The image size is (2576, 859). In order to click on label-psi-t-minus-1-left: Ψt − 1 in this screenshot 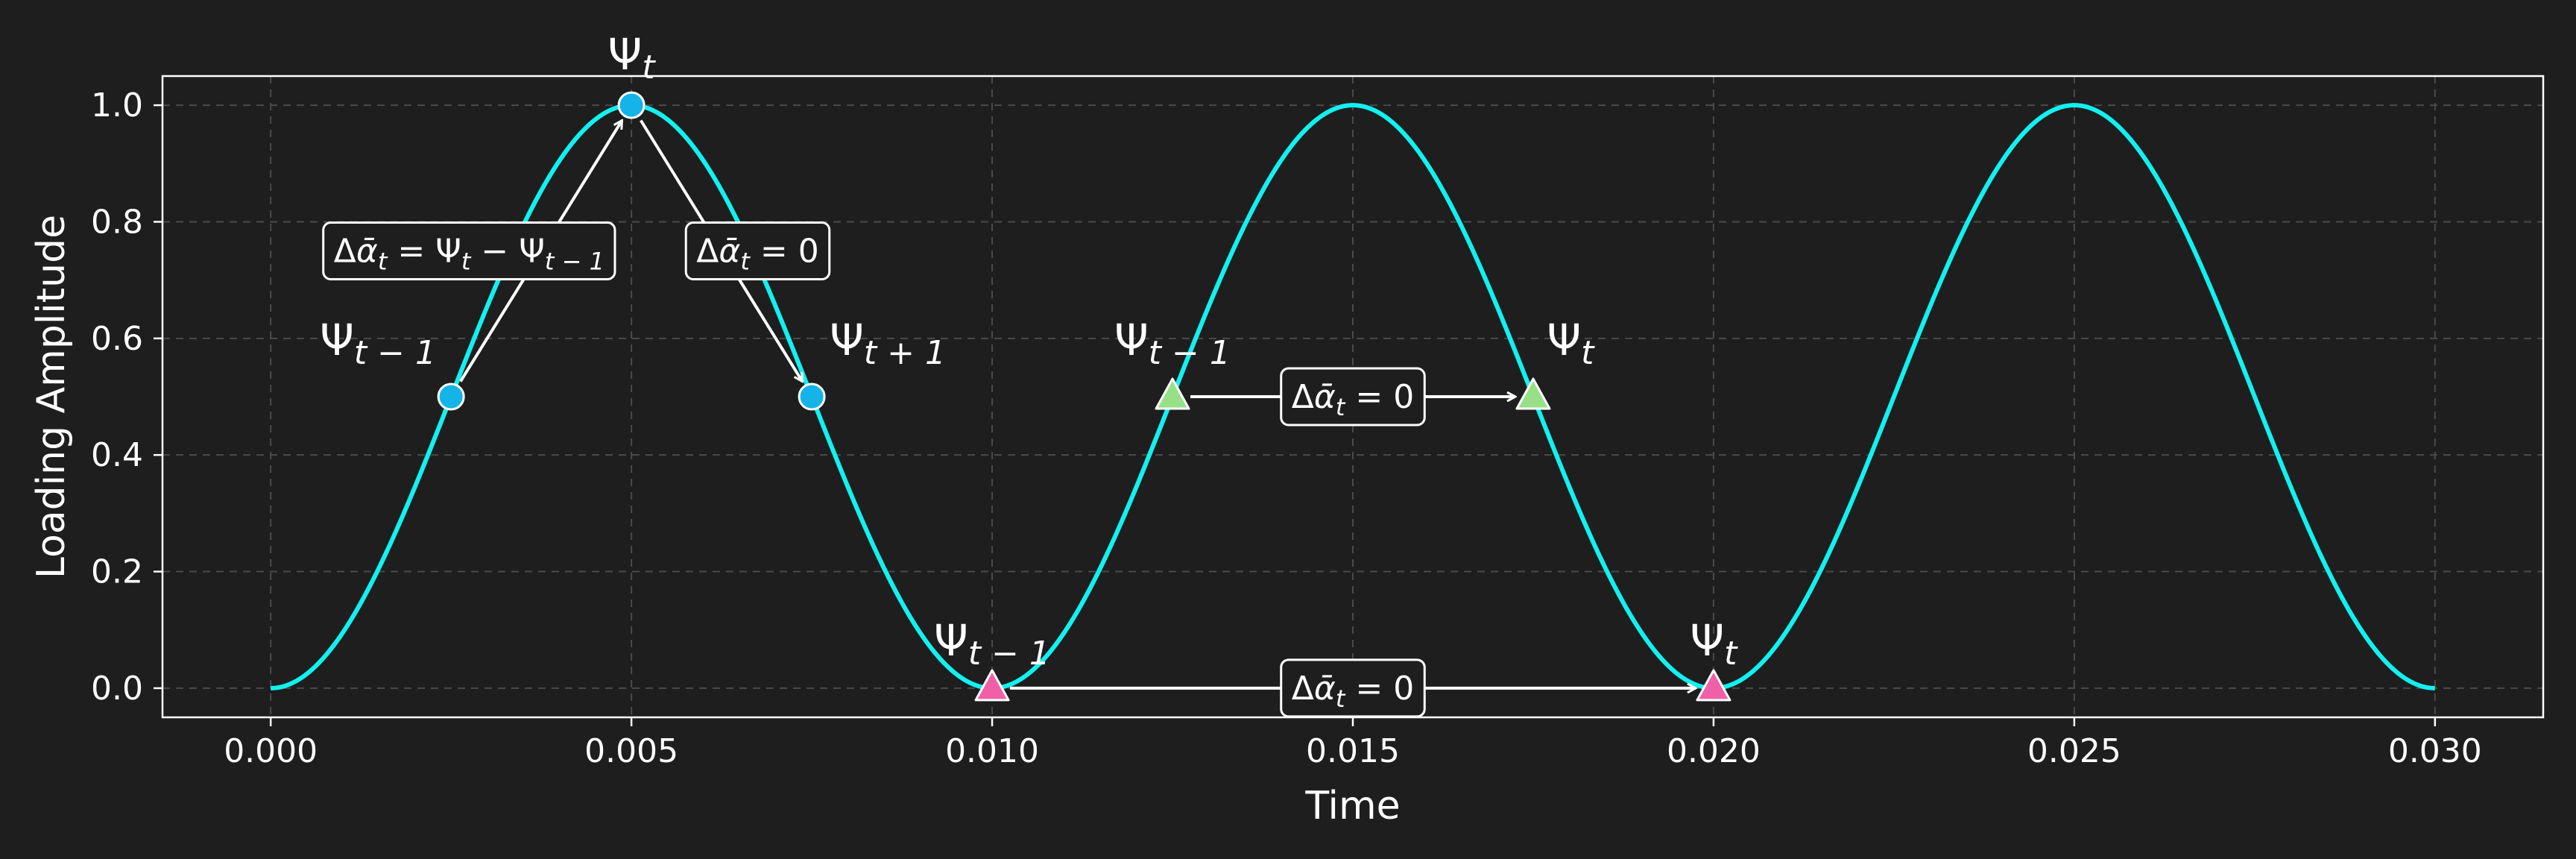, I will do `click(378, 343)`.